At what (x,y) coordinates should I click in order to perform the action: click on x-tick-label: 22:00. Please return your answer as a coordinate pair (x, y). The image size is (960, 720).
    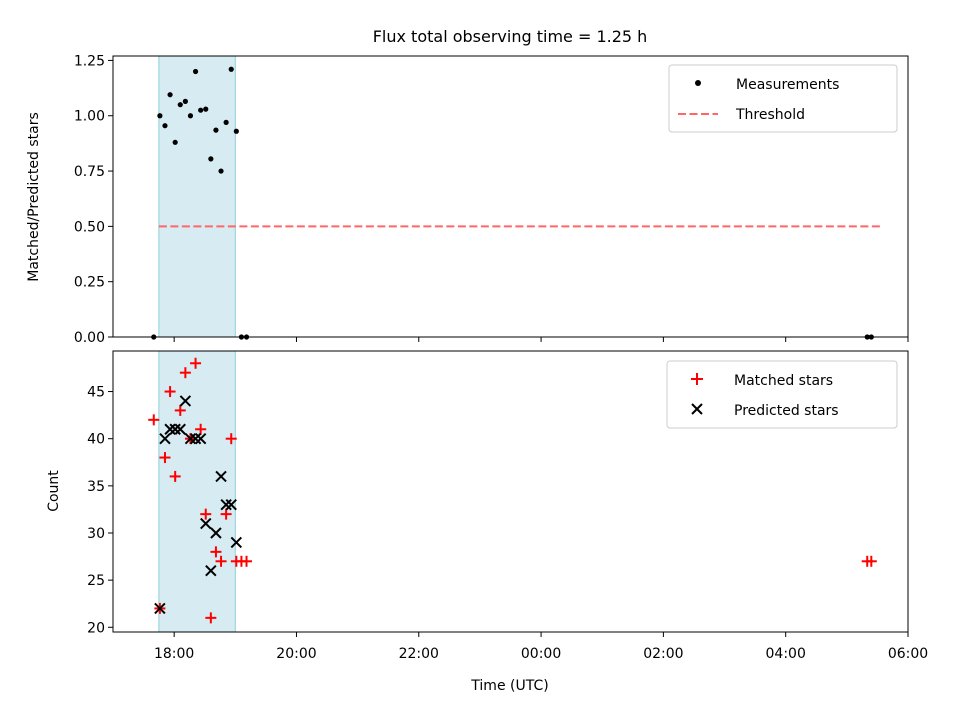
    Looking at the image, I should click on (419, 654).